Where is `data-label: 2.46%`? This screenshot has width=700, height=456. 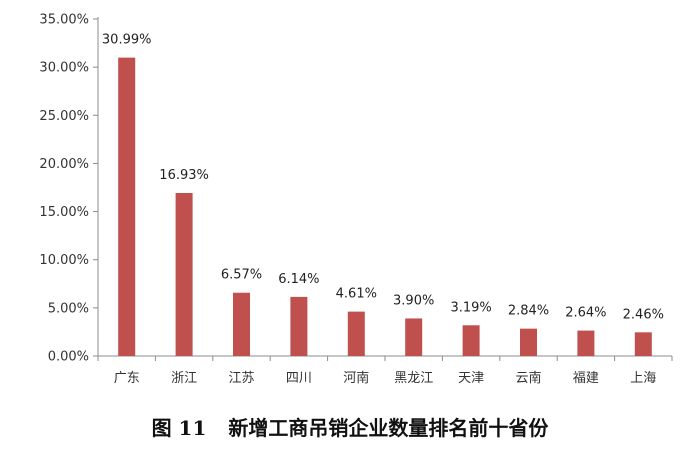 data-label: 2.46% is located at coordinates (643, 314).